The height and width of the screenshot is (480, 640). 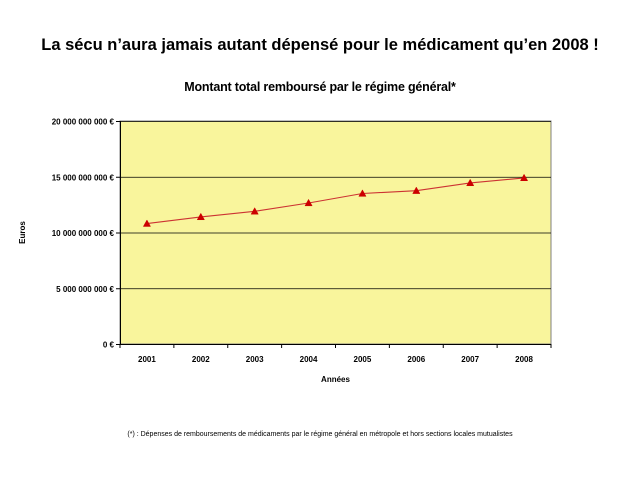 What do you see at coordinates (83, 122) in the screenshot?
I see `y-tick-label: 20 000 000 000 €` at bounding box center [83, 122].